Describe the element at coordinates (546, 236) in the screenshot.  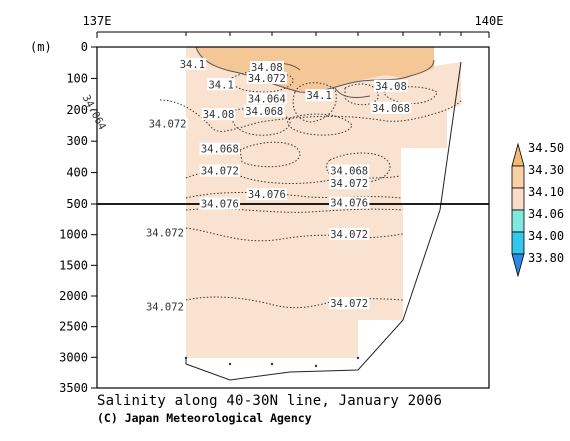
I see `colorbar-level-label: 34.00` at that location.